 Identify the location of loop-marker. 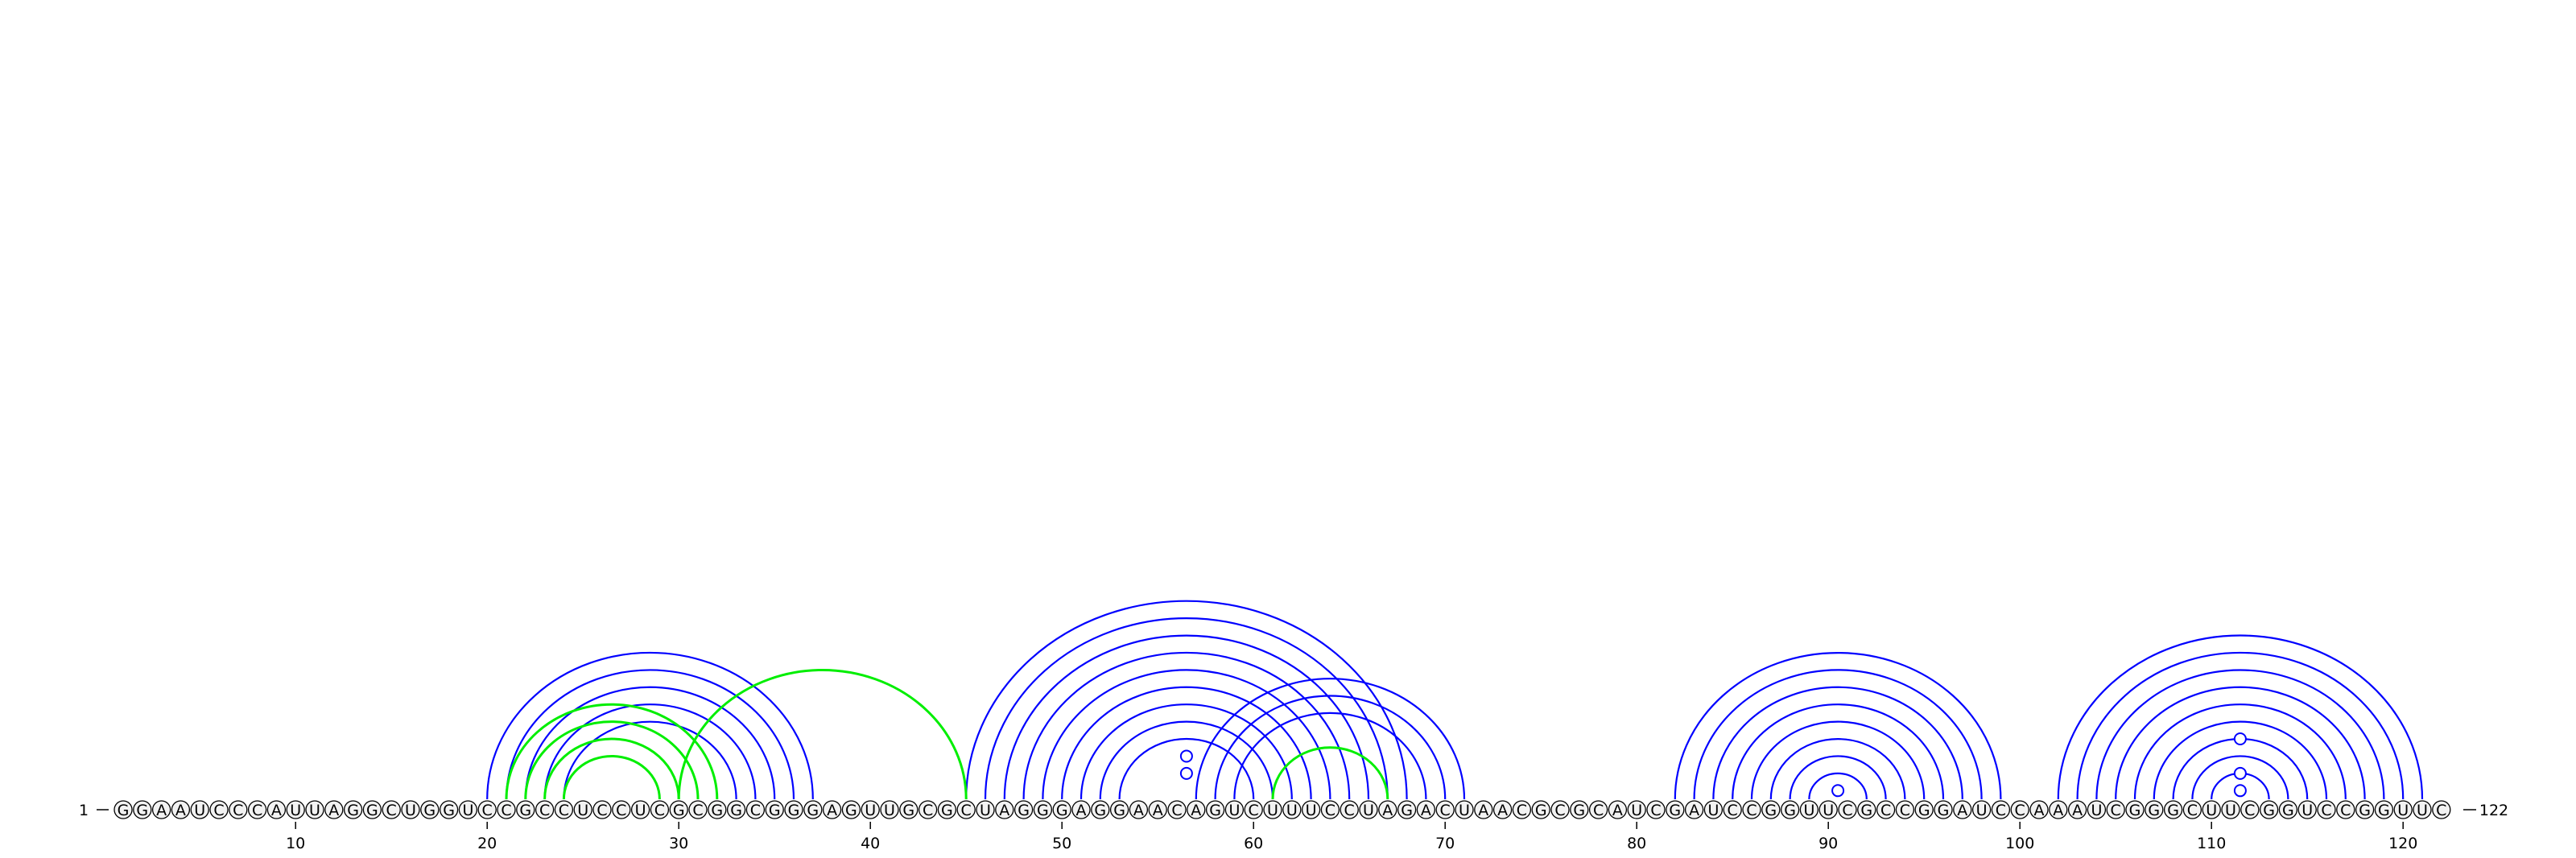
(1186, 773).